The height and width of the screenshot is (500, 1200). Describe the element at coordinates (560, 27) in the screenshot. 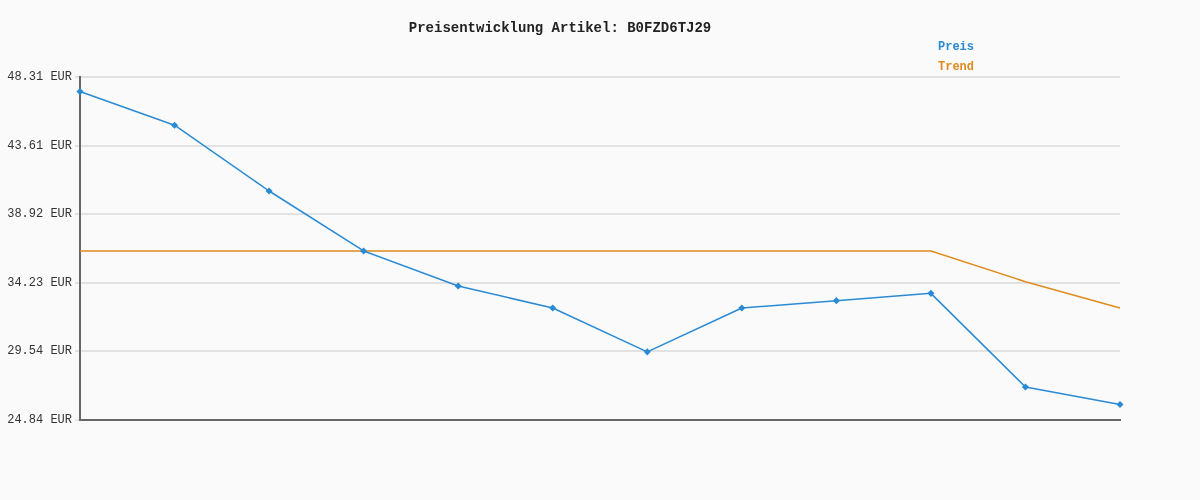

I see `chart-title: Preisentwicklung Artikel: B0FZD6TJ29` at that location.